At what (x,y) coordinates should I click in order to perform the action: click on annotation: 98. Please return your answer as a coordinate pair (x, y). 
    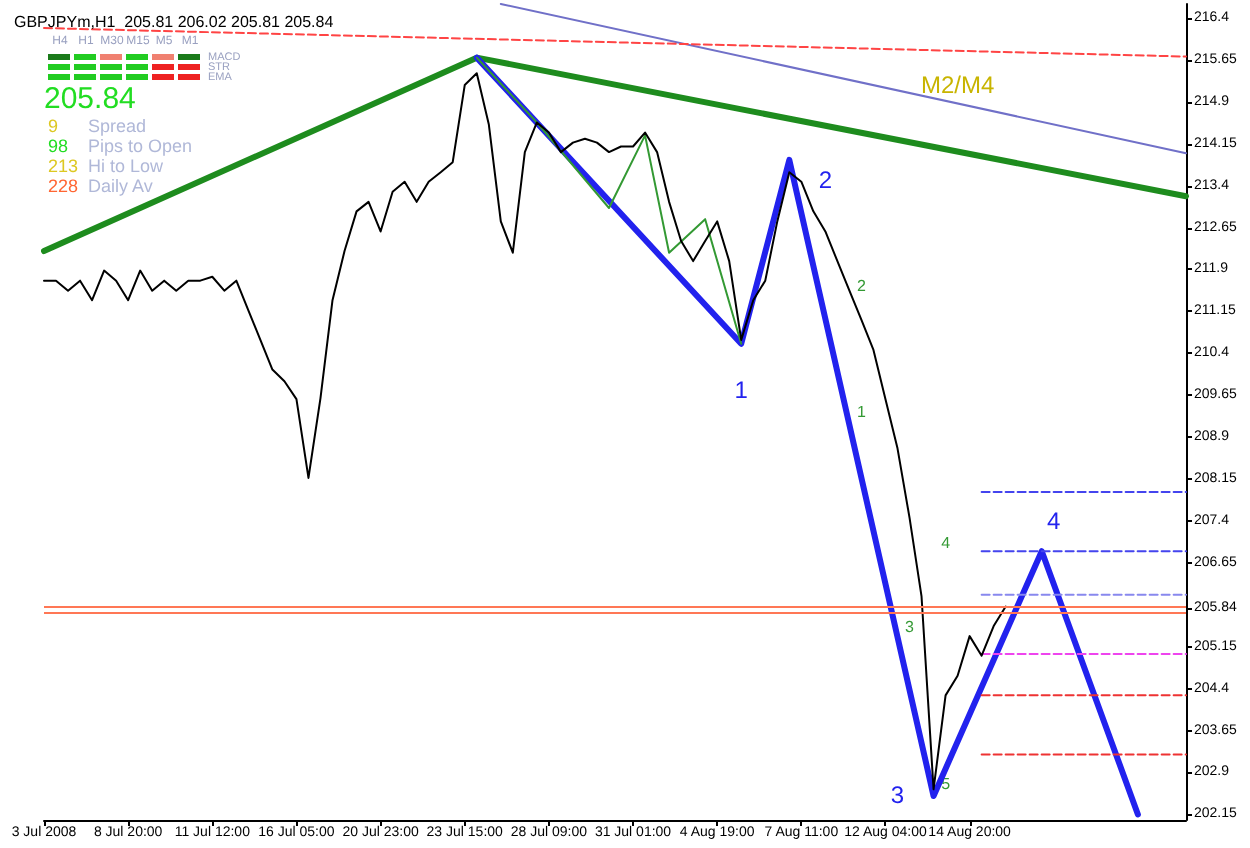
    Looking at the image, I should click on (58, 146).